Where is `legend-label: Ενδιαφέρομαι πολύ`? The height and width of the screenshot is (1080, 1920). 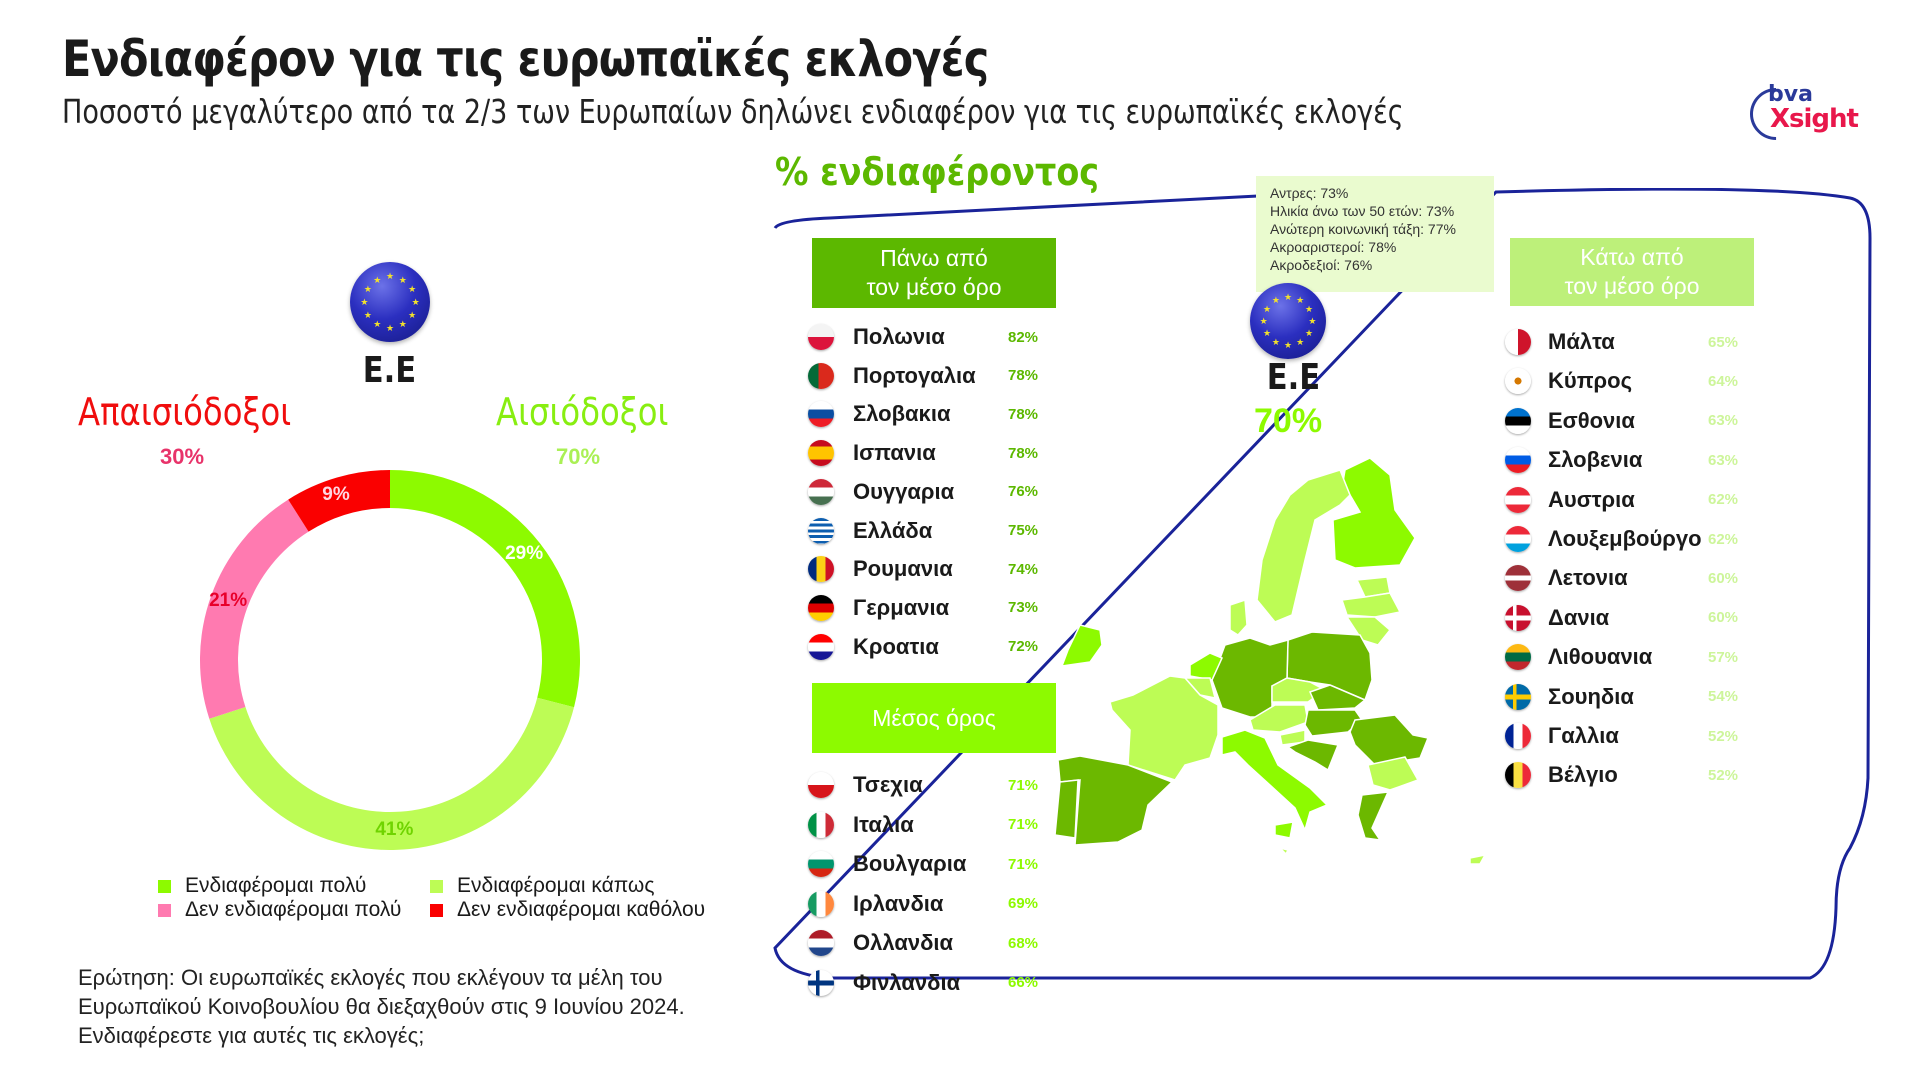 legend-label: Ενδιαφέρομαι πολύ is located at coordinates (276, 885).